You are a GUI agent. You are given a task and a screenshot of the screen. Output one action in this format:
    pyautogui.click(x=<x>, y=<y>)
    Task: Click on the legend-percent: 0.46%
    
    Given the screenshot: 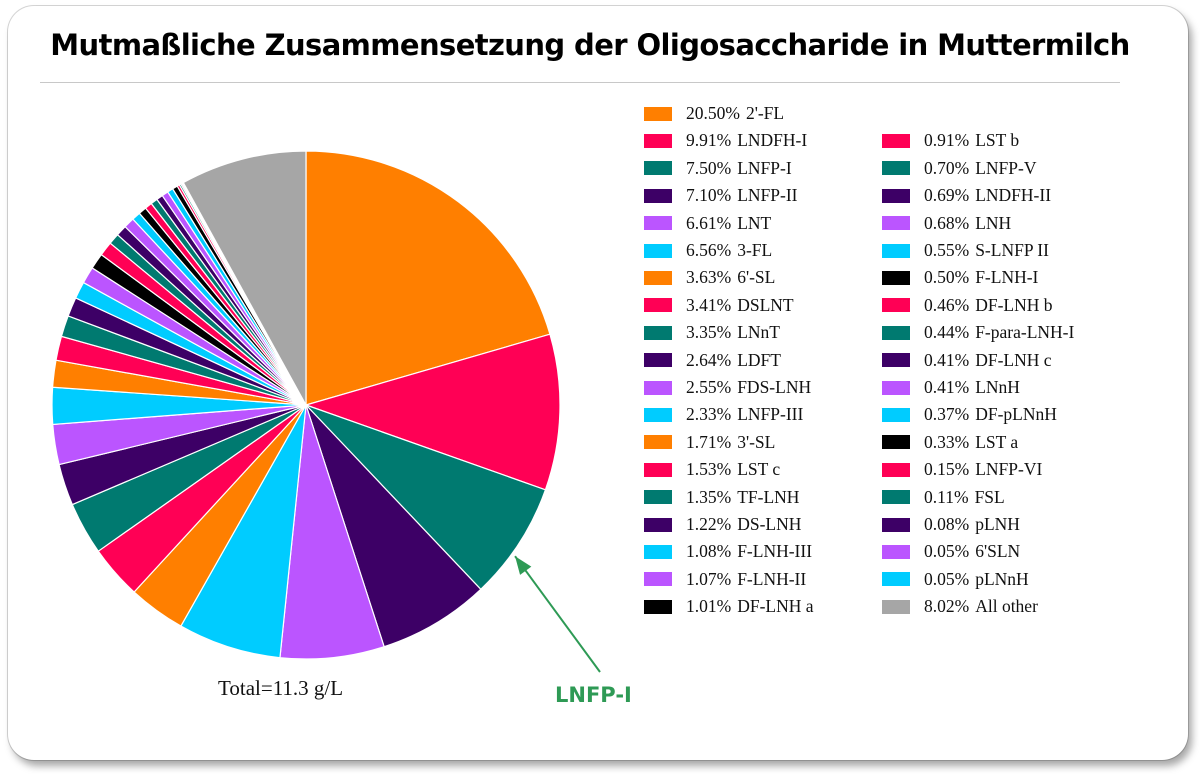 What is the action you would take?
    pyautogui.click(x=947, y=304)
    